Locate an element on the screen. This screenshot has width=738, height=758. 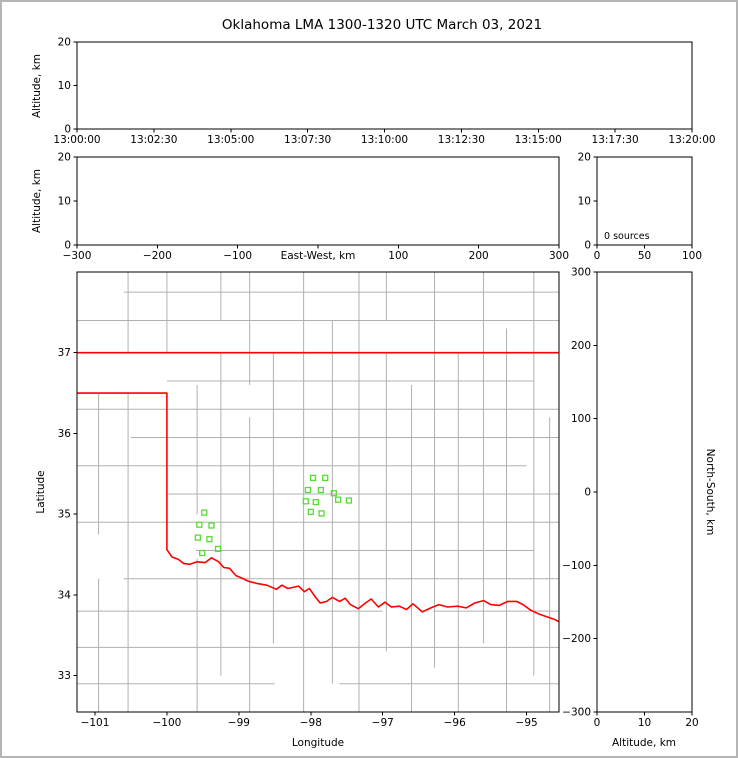
time-height-x-tick-label: 13:20:00 is located at coordinates (691, 140).